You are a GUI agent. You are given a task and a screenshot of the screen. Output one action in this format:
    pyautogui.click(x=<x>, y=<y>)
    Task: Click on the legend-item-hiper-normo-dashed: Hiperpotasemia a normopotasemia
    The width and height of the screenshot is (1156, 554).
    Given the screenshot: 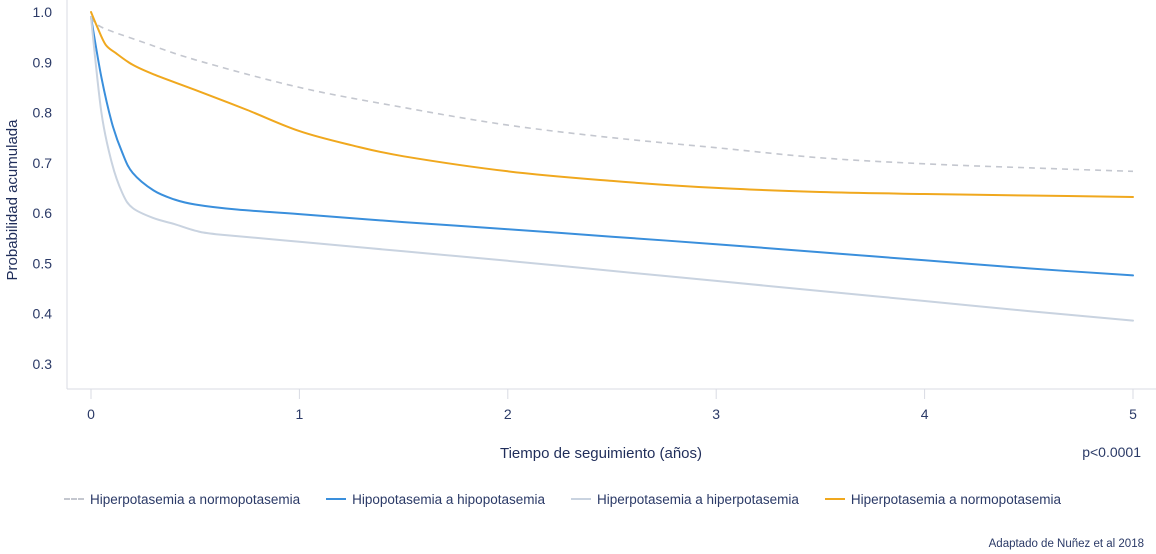 What is the action you would take?
    pyautogui.click(x=182, y=499)
    